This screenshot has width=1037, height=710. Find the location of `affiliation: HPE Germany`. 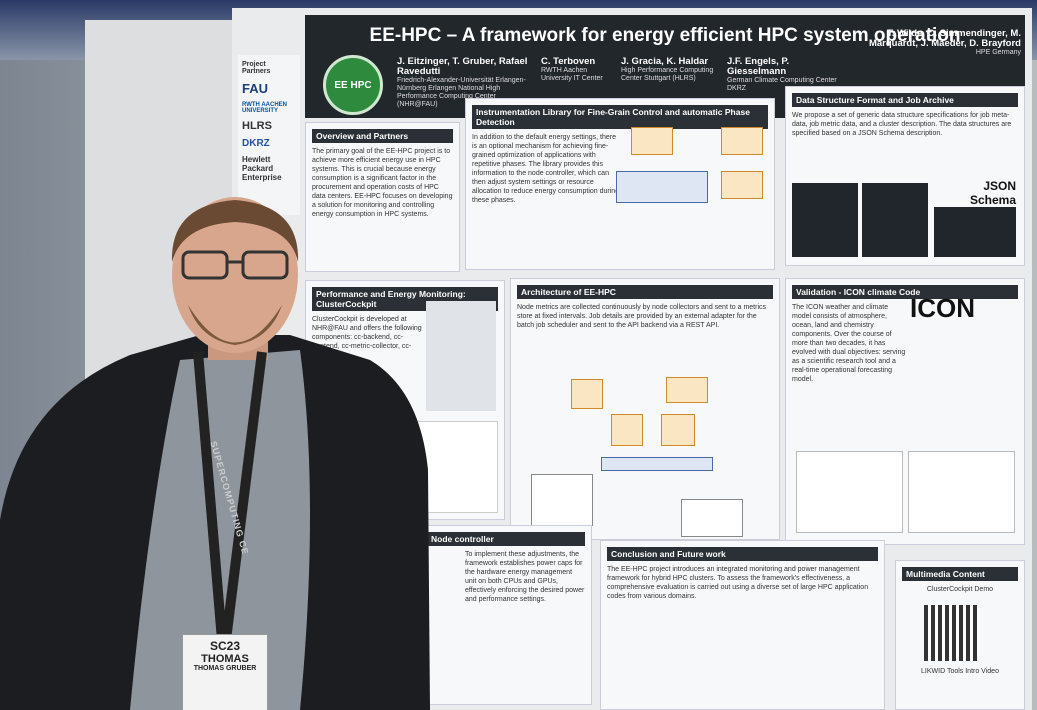

affiliation: HPE Germany is located at coordinates (998, 52).